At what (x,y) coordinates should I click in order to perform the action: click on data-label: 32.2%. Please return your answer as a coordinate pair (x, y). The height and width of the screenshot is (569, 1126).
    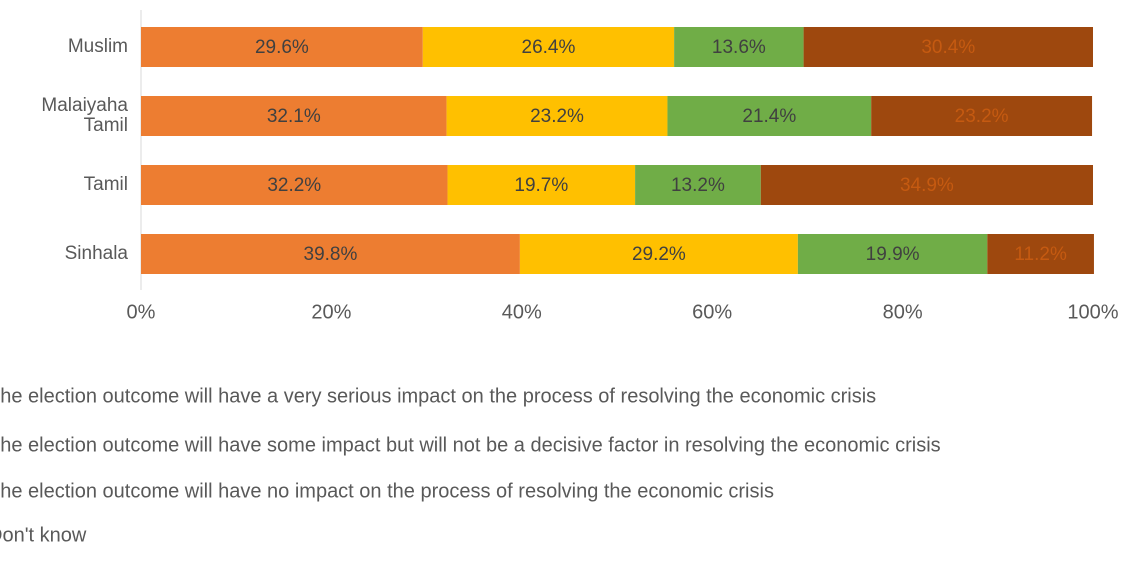
    Looking at the image, I should click on (294, 185).